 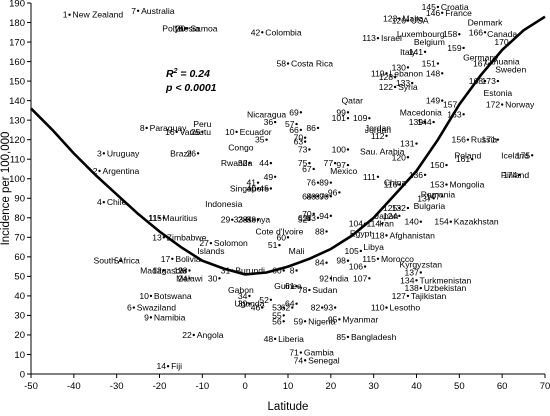 I want to click on country-label: Lithuania, so click(x=502, y=62).